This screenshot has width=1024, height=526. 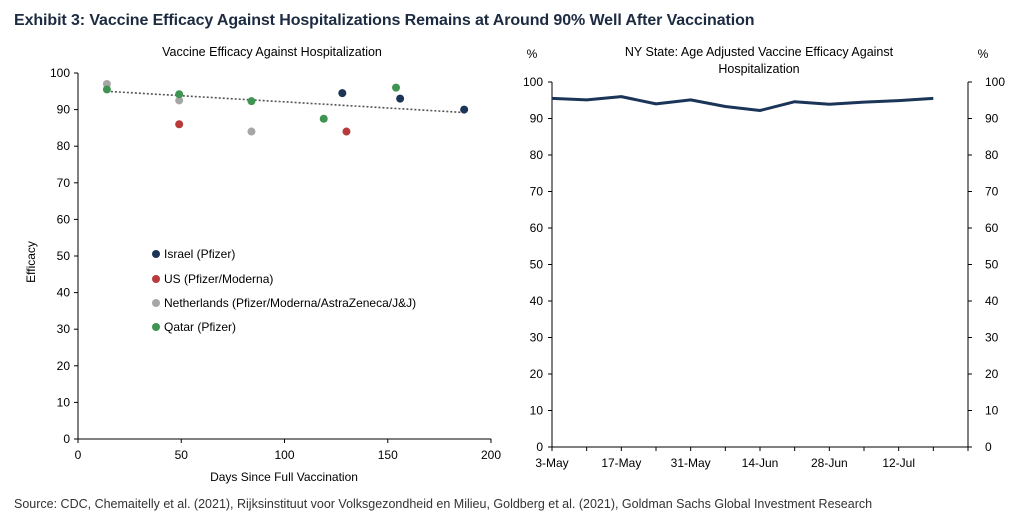 I want to click on scatter-x-tick-label: 100, so click(x=284, y=455).